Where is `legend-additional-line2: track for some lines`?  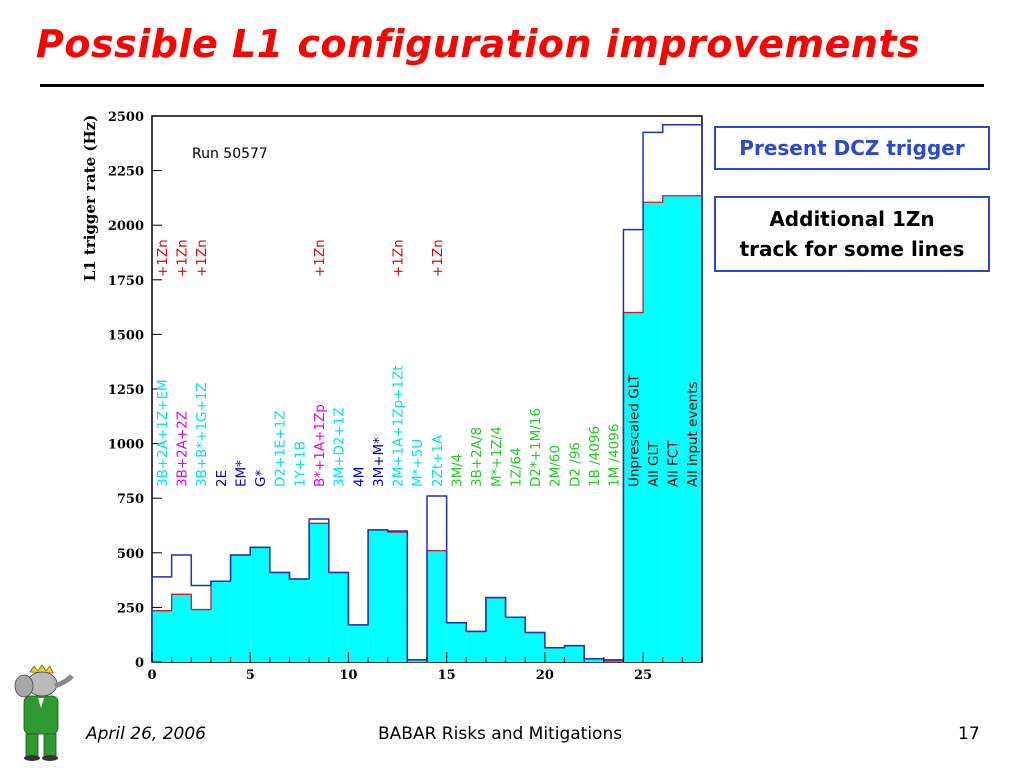
legend-additional-line2: track for some lines is located at coordinates (852, 249).